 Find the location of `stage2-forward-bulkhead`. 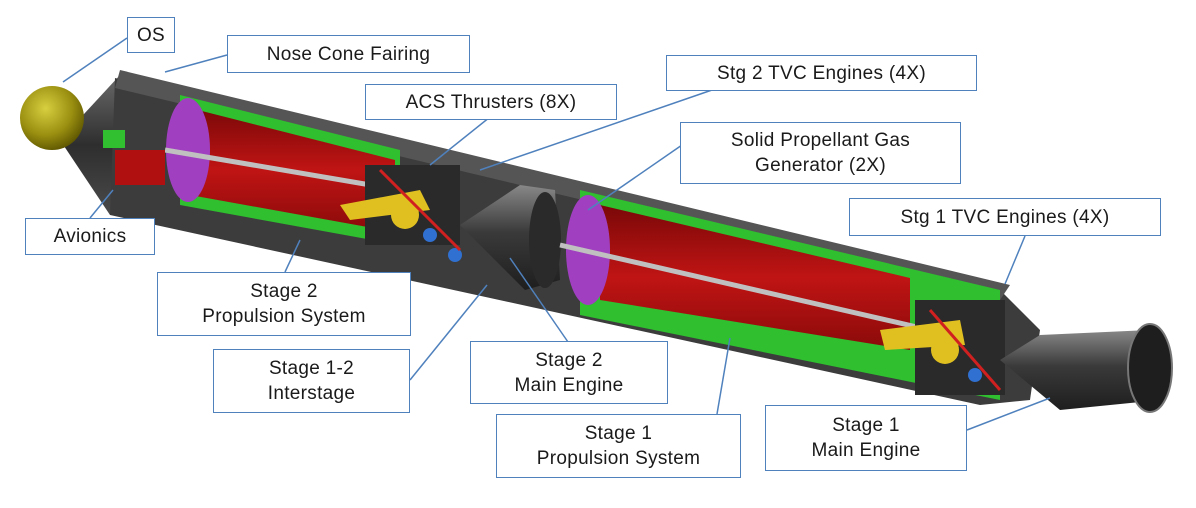

stage2-forward-bulkhead is located at coordinates (188, 150).